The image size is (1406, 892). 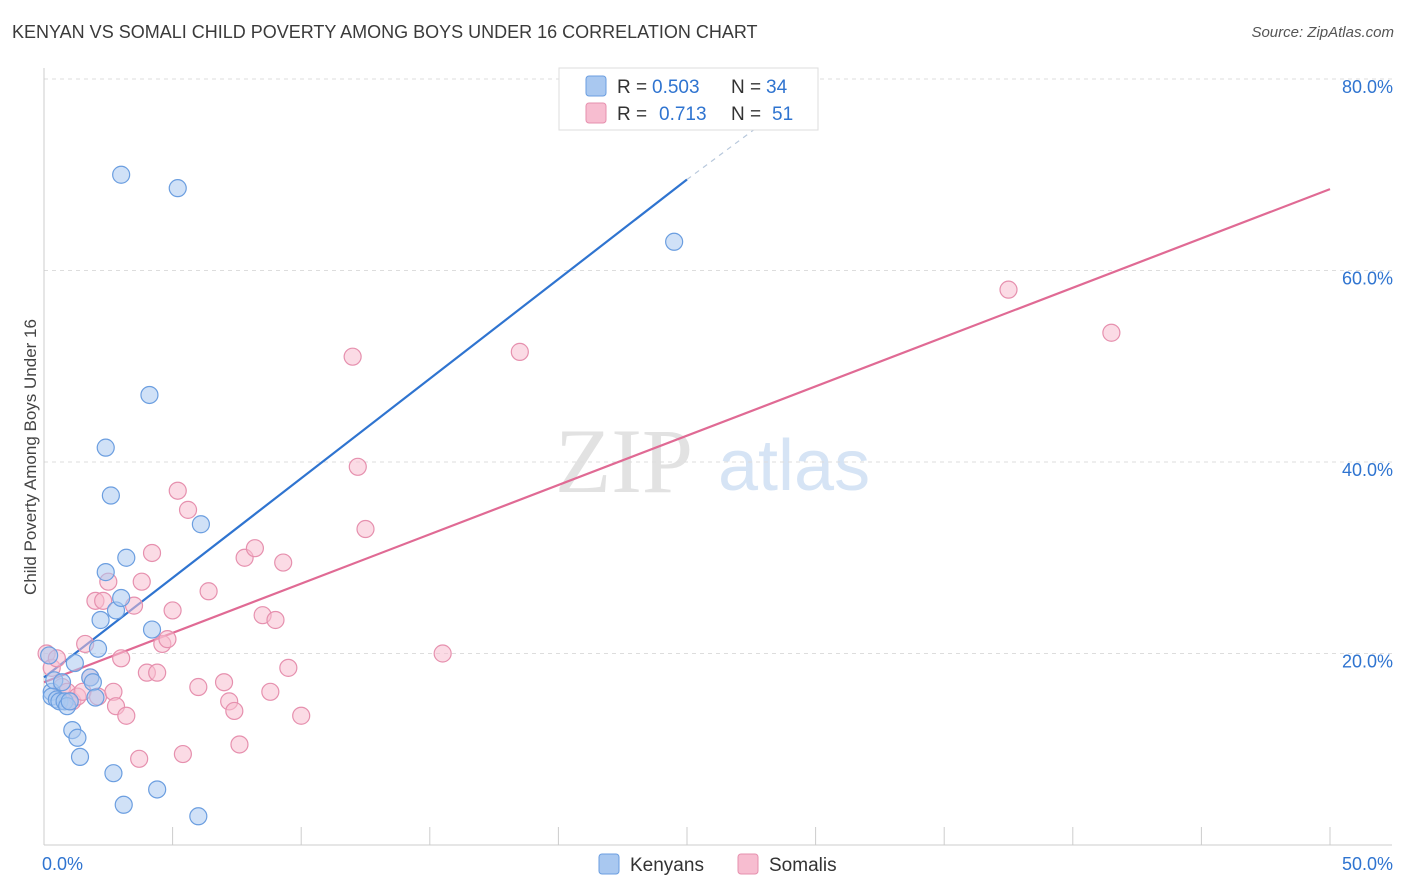 What do you see at coordinates (725, 151) in the screenshot?
I see `kenyans-trend-extension` at bounding box center [725, 151].